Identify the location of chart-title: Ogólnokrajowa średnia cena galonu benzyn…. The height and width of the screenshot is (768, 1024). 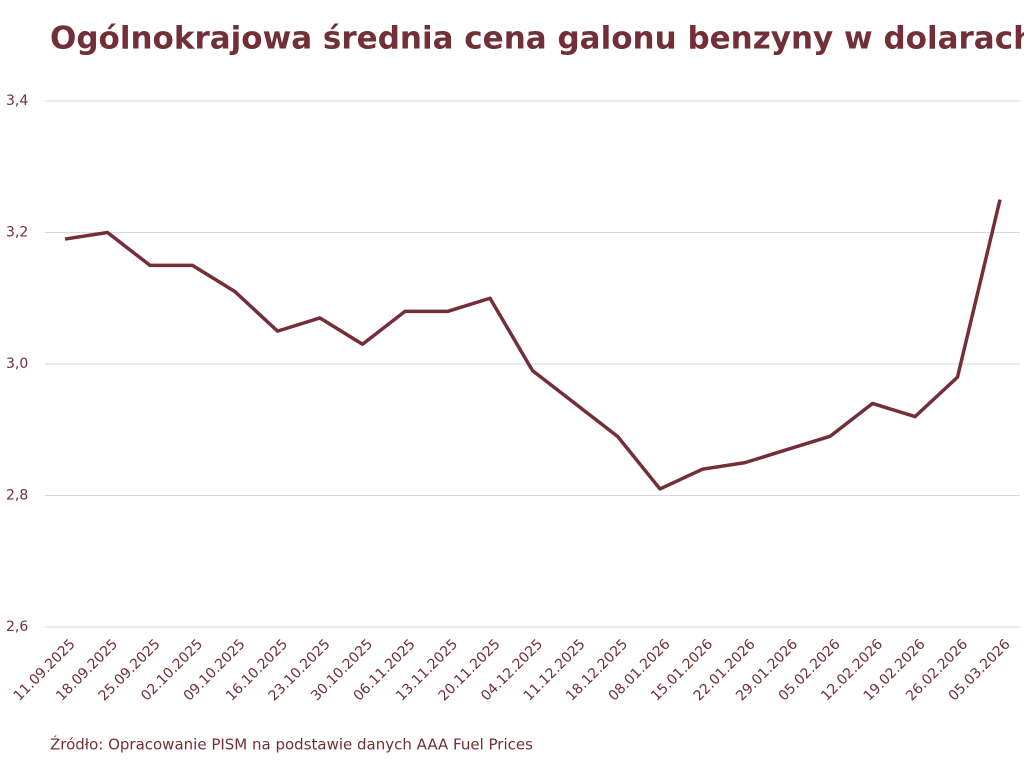
(537, 39).